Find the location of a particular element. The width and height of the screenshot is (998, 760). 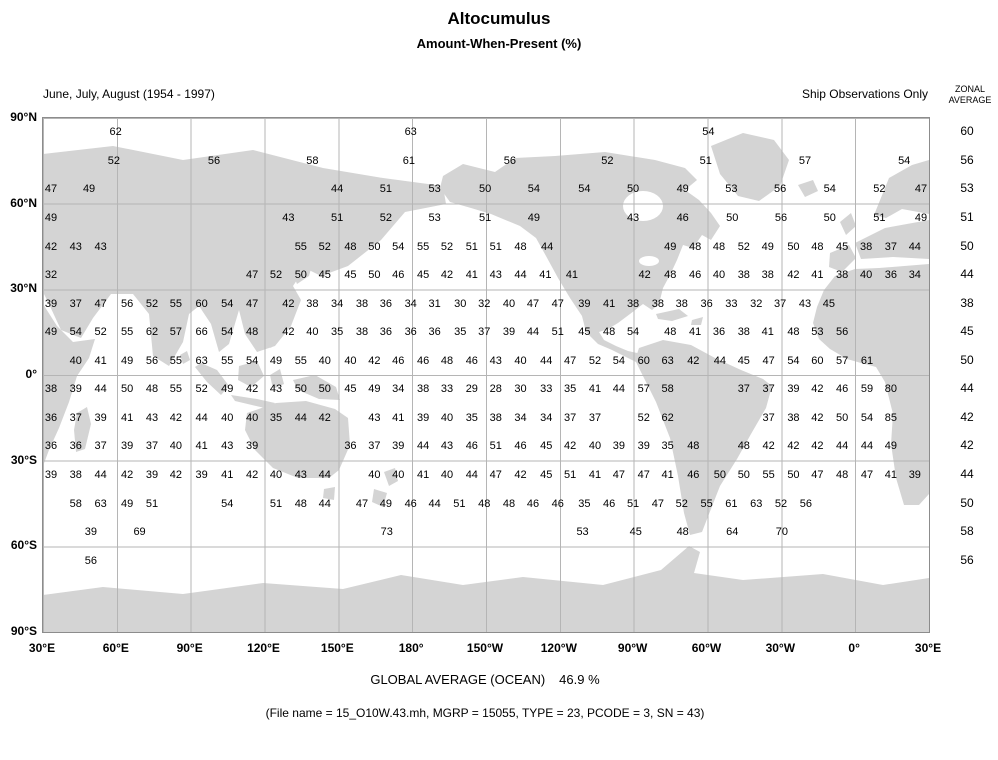

longitude-tick-label: 90°E is located at coordinates (189, 648).